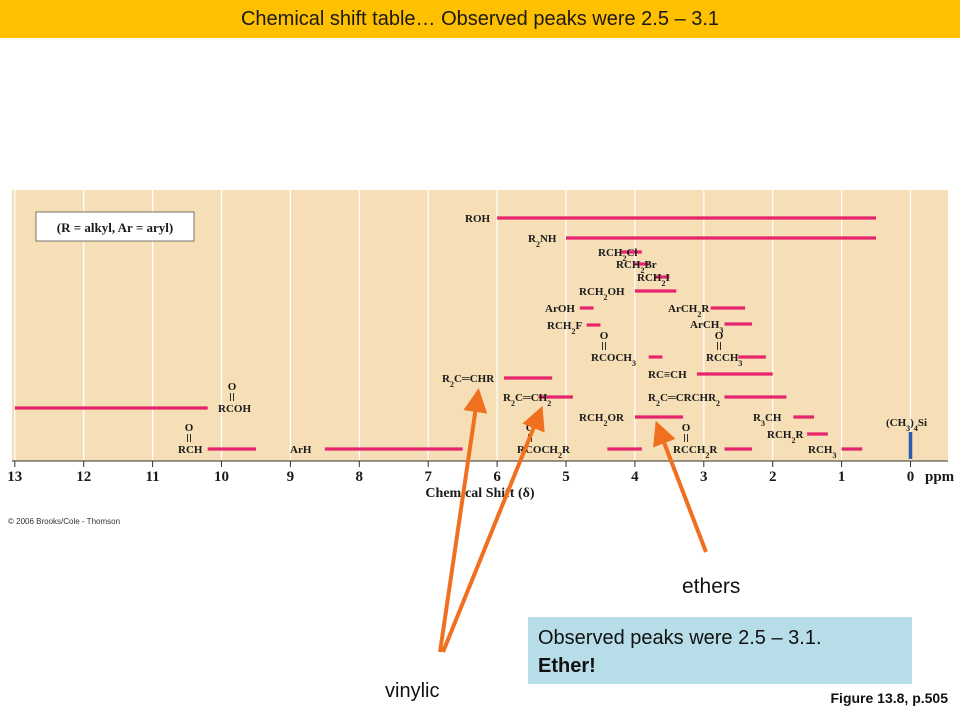  Describe the element at coordinates (221, 477) in the screenshot. I see `x-tick-label: 10` at that location.